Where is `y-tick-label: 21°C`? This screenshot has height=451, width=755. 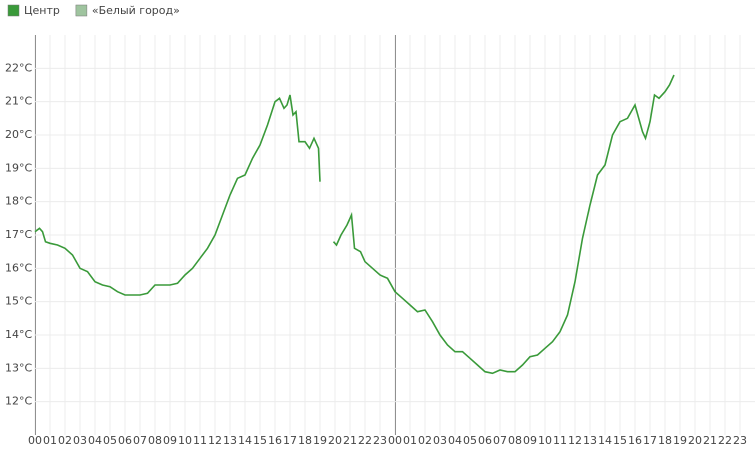 y-tick-label: 21°C is located at coordinates (18, 101).